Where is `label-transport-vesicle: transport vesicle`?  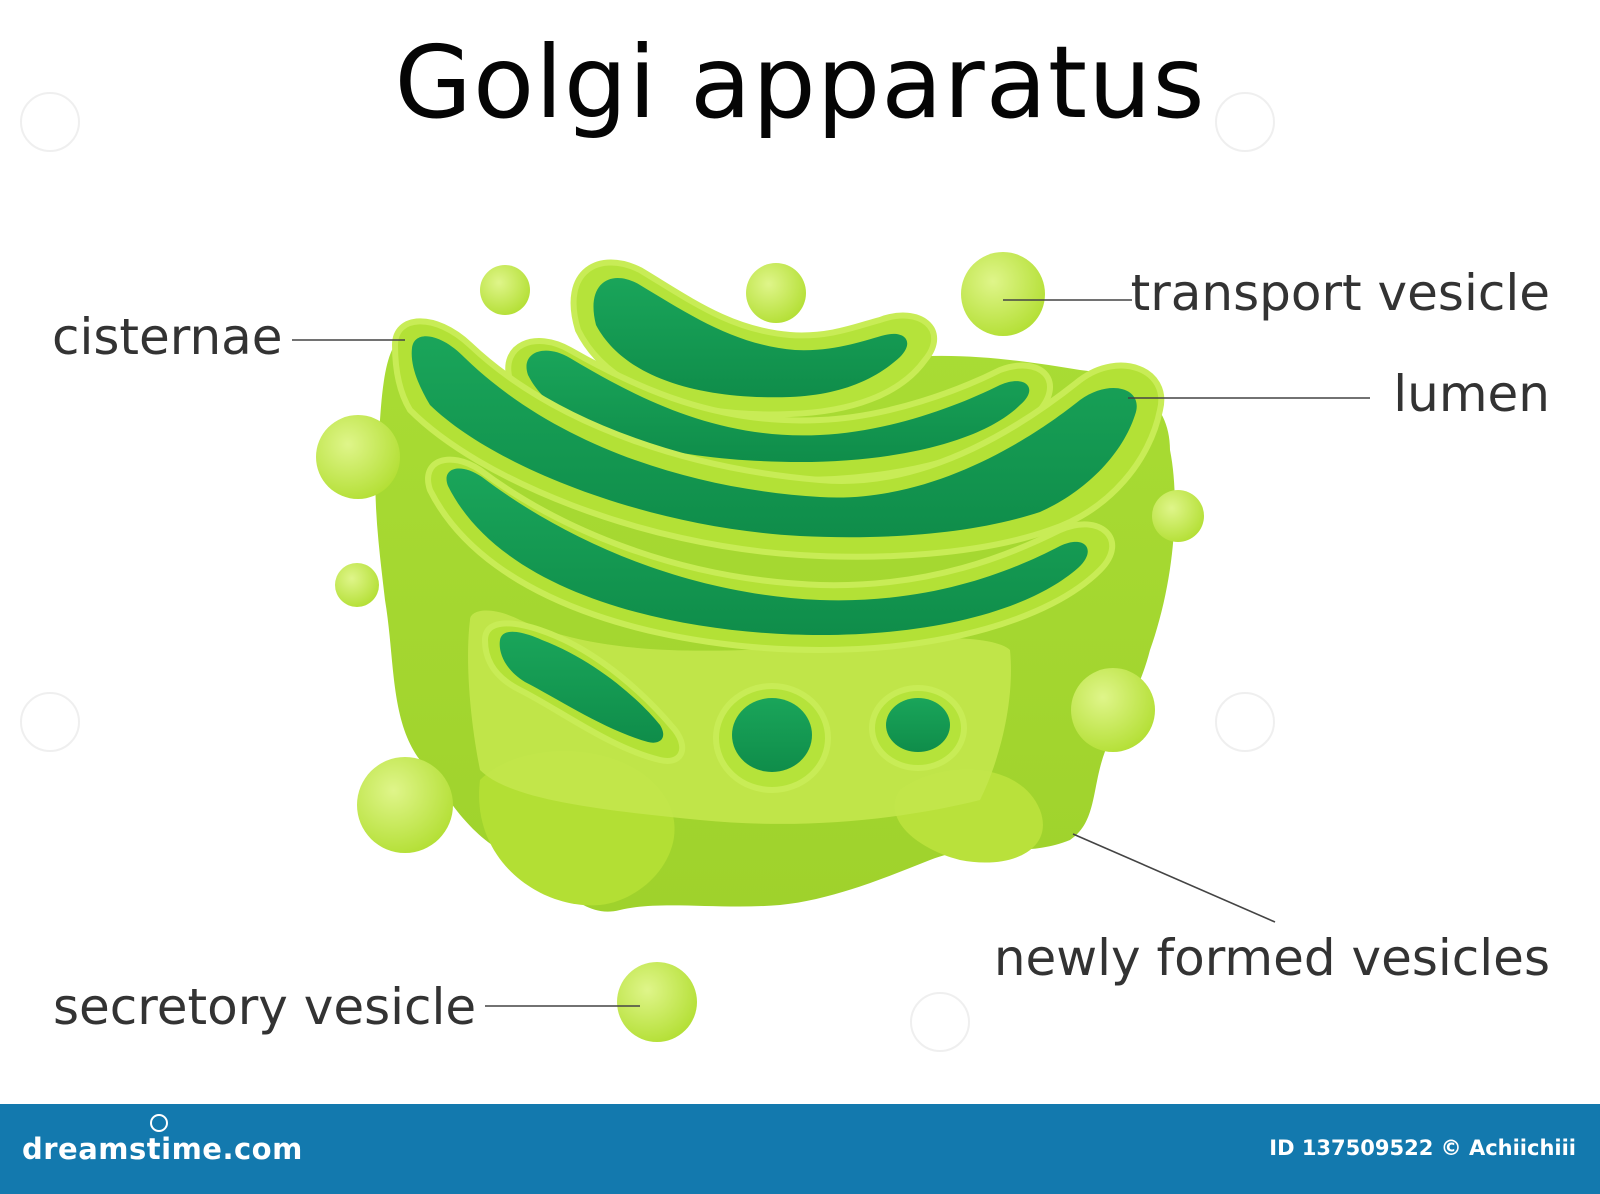 label-transport-vesicle: transport vesicle is located at coordinates (1340, 293).